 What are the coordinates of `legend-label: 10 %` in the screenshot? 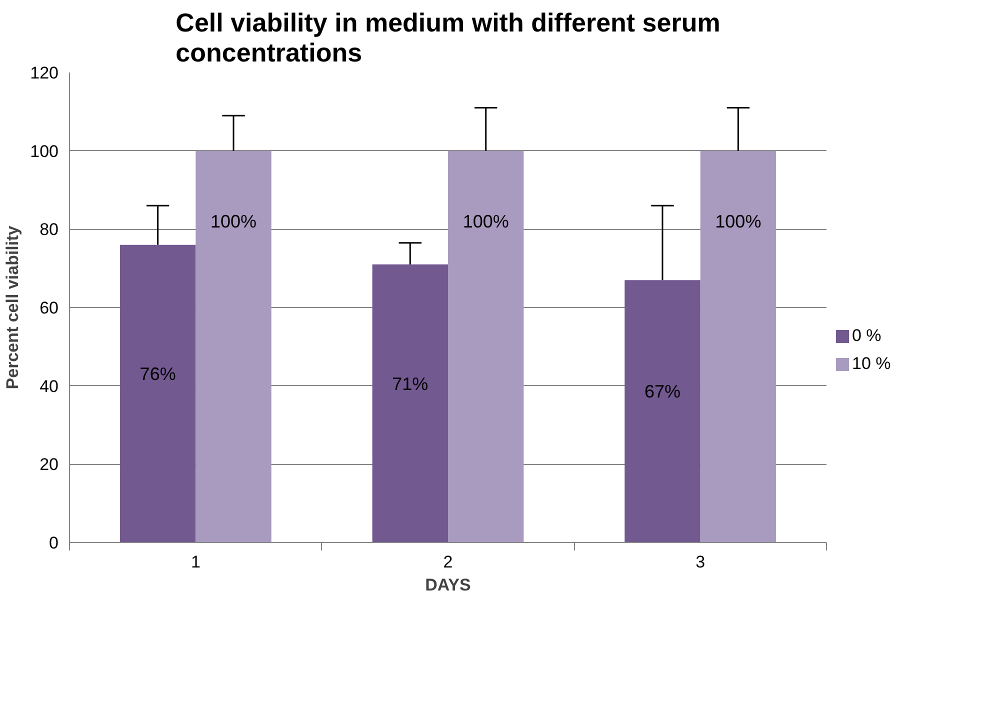 It's located at (871, 364).